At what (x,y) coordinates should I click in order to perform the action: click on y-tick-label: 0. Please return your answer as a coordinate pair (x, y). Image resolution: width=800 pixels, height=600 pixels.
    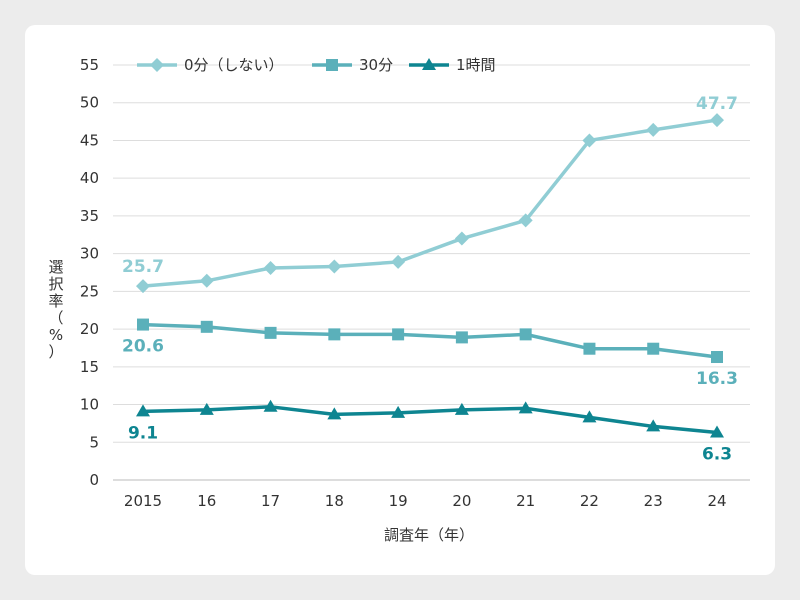
    Looking at the image, I should click on (94, 480).